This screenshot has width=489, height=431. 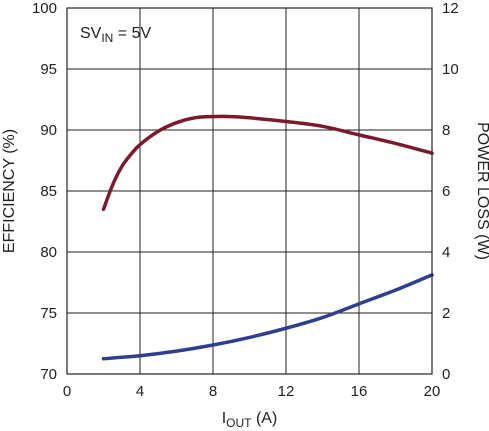 I want to click on y-left-tick-label: 70, so click(x=48, y=374).